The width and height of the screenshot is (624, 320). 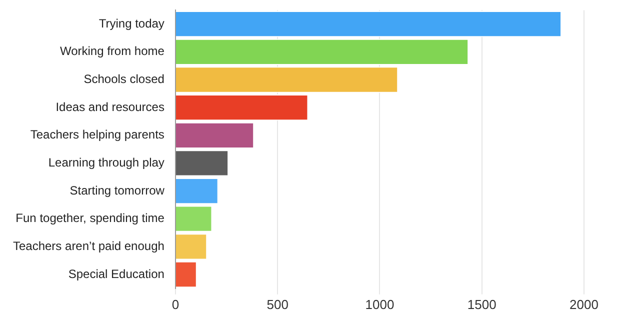 I want to click on y-tick-label: Teachers aren’t paid enough, so click(x=88, y=245).